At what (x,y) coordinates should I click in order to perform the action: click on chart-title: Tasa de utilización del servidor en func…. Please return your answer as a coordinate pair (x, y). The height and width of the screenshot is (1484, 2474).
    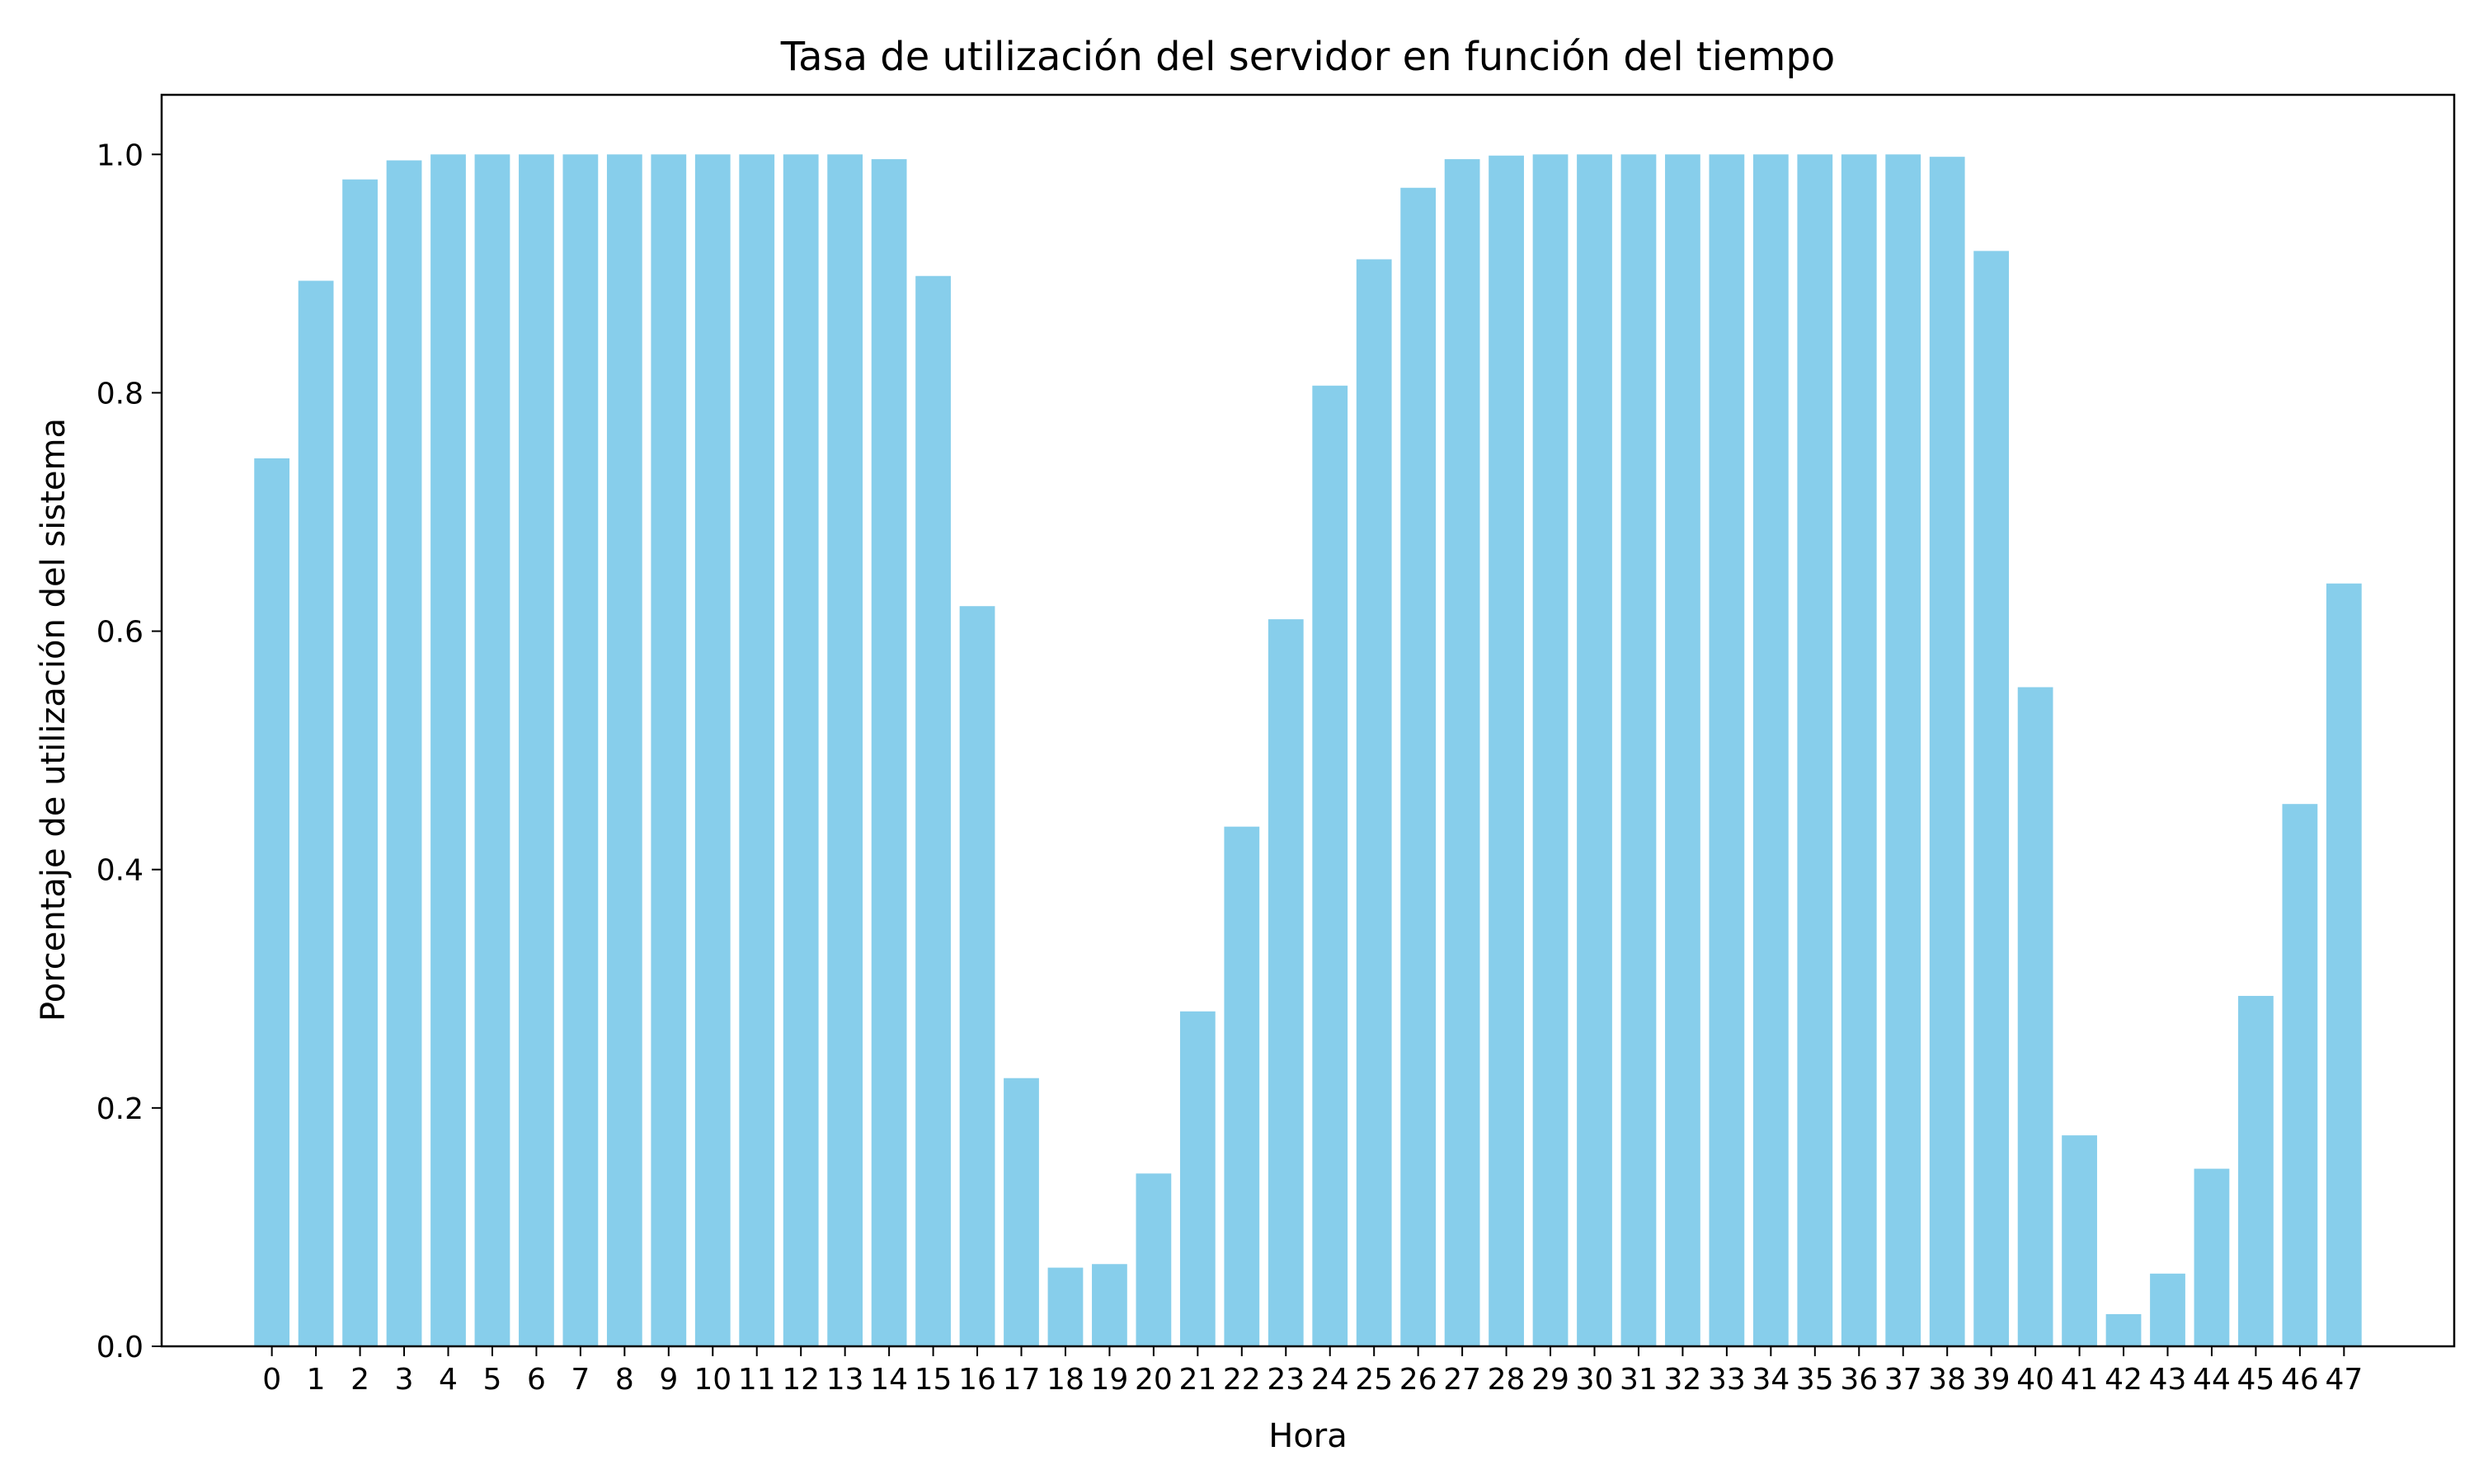
    Looking at the image, I should click on (1307, 57).